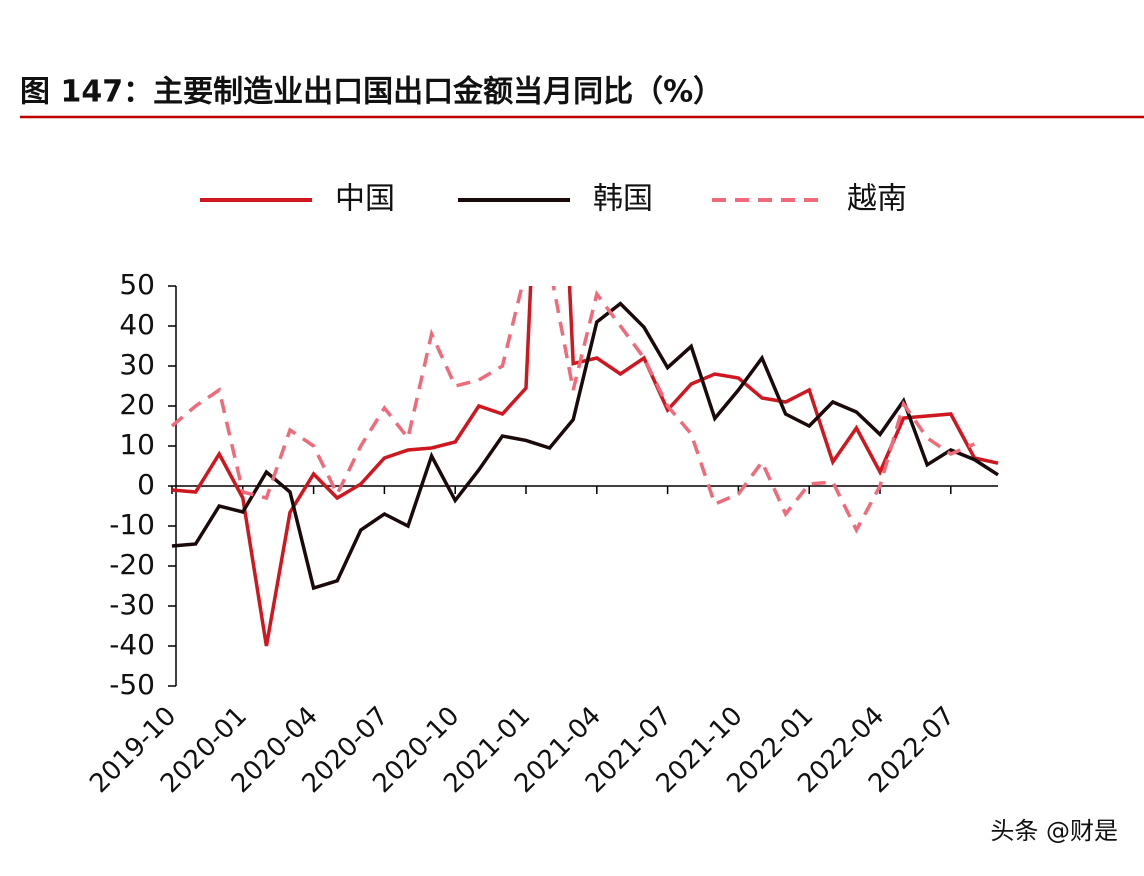  Describe the element at coordinates (137, 444) in the screenshot. I see `y-tick-label: 10` at that location.